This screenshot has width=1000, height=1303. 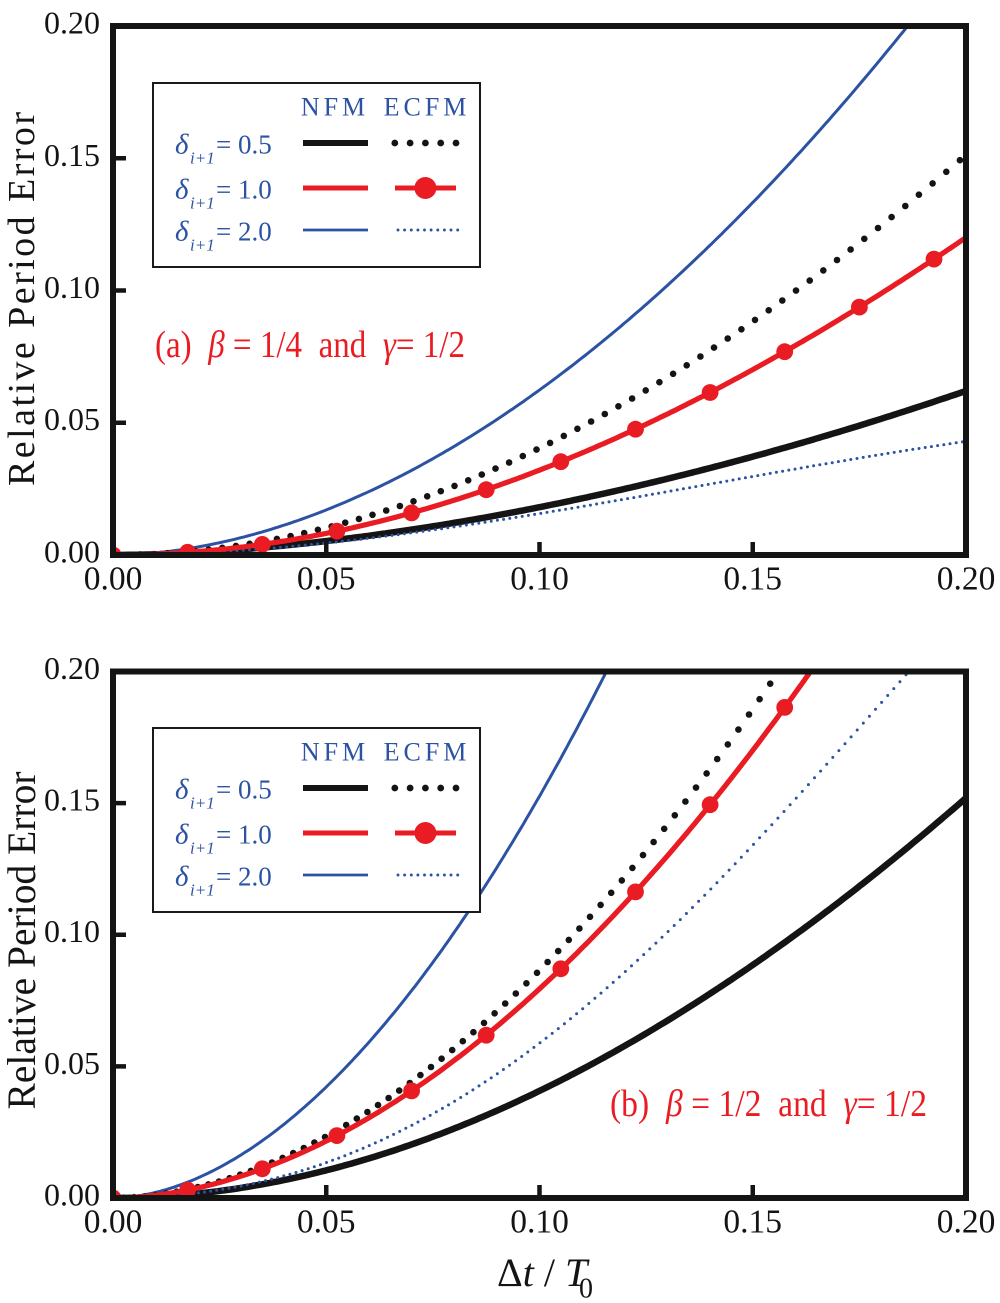 What do you see at coordinates (543, 1272) in the screenshot?
I see `svg-text: Δt / T` at bounding box center [543, 1272].